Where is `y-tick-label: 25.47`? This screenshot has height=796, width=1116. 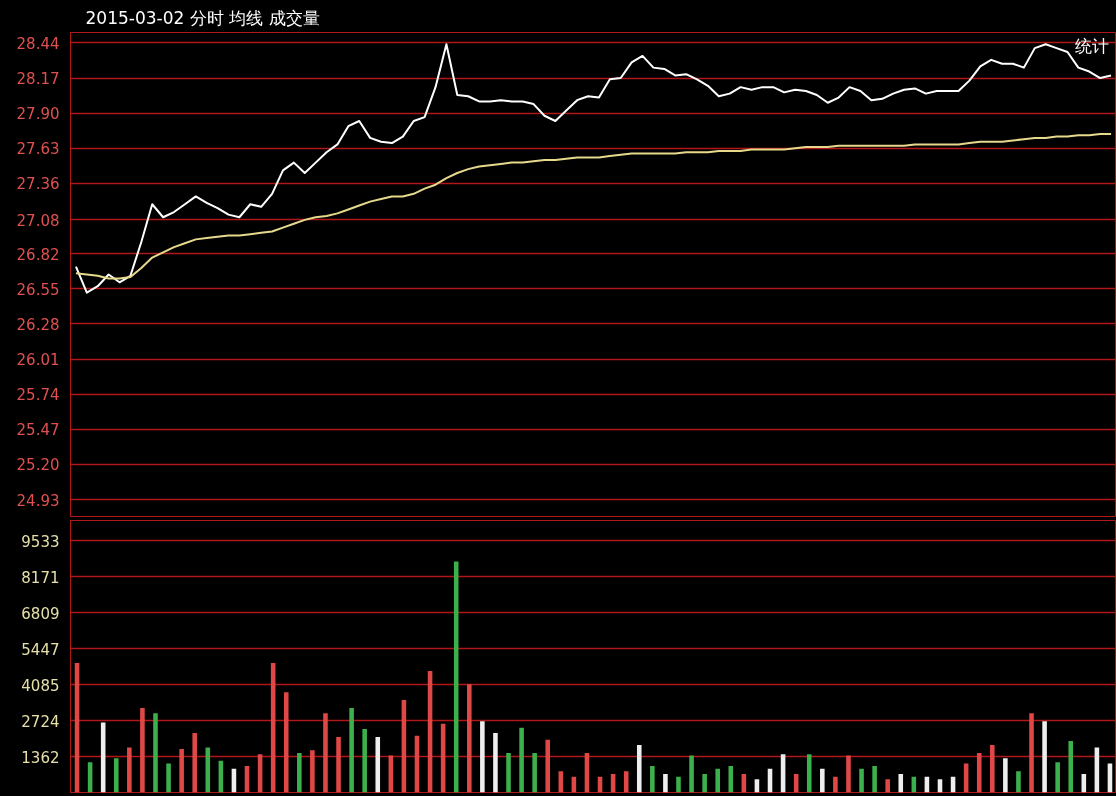 y-tick-label: 25.47 is located at coordinates (38, 430).